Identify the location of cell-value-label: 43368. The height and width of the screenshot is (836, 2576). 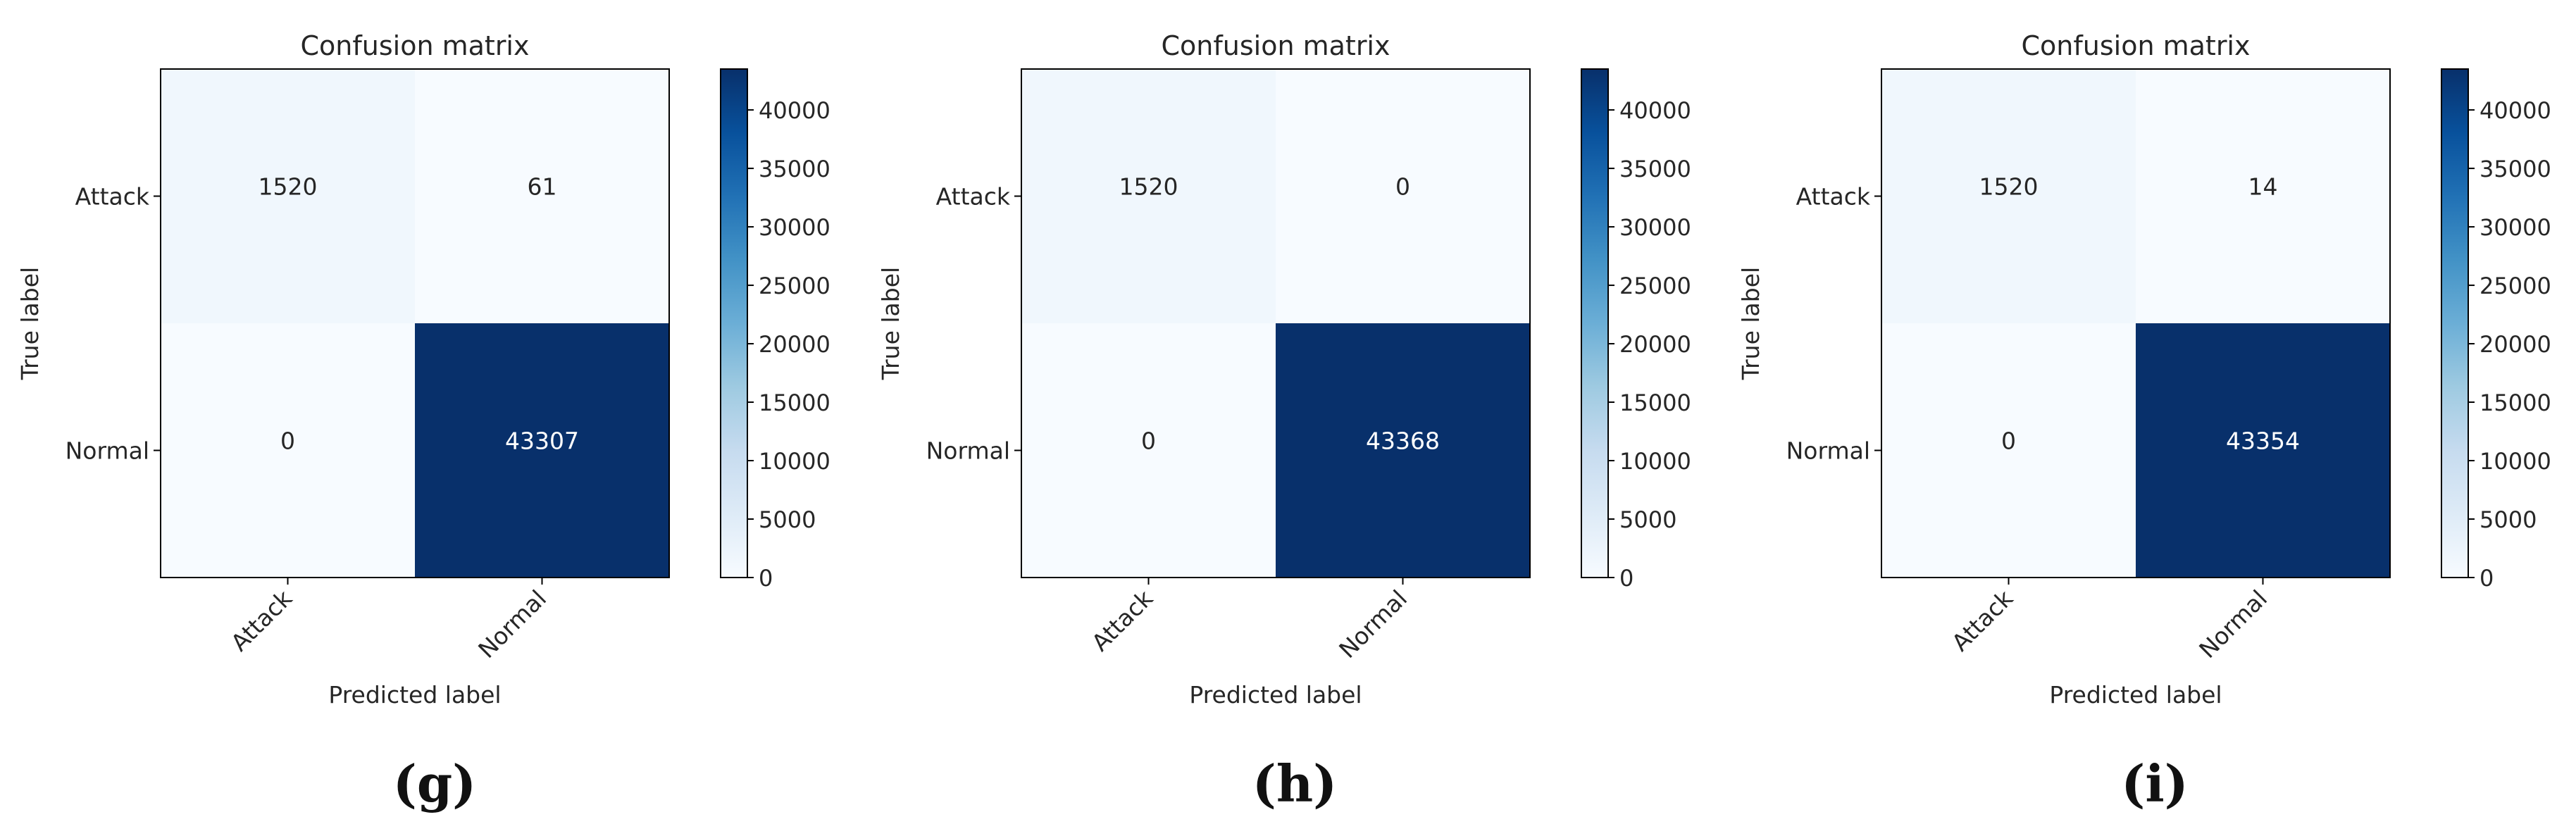
(1403, 441).